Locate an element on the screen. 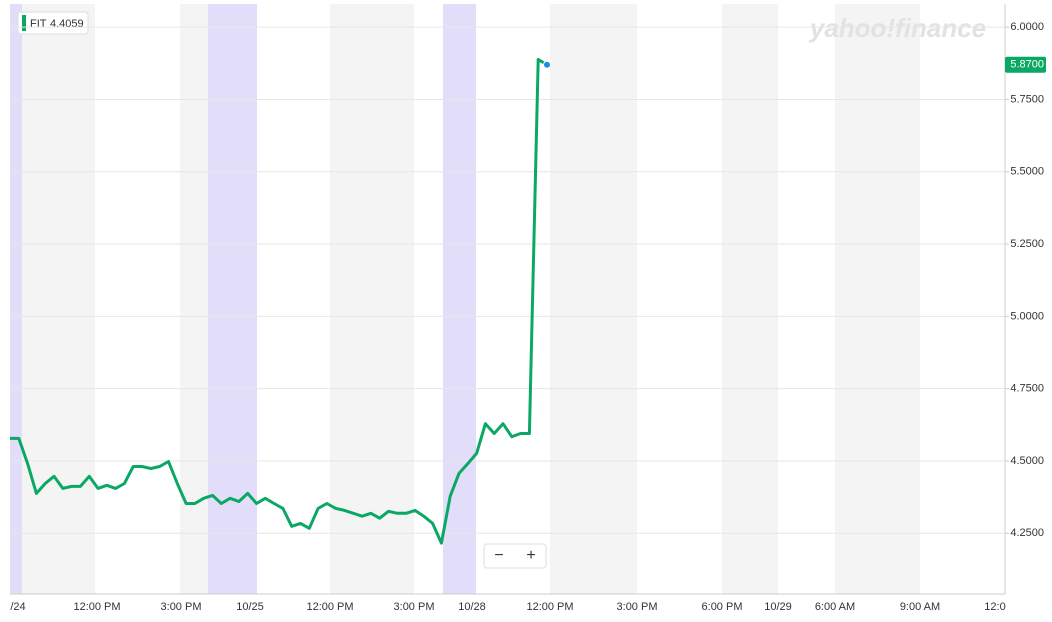  x-tick-label: /24 is located at coordinates (17, 607).